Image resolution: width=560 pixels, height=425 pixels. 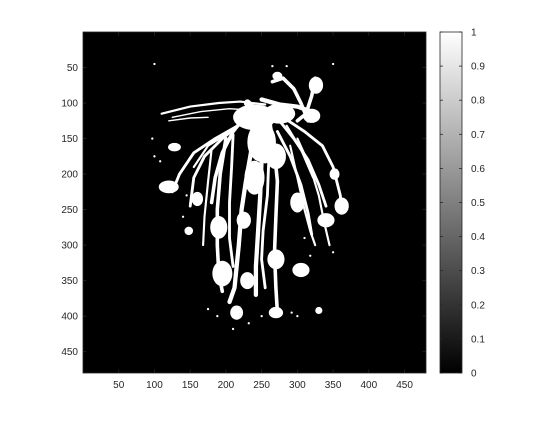 I want to click on x-tick-label: 50, so click(x=119, y=385).